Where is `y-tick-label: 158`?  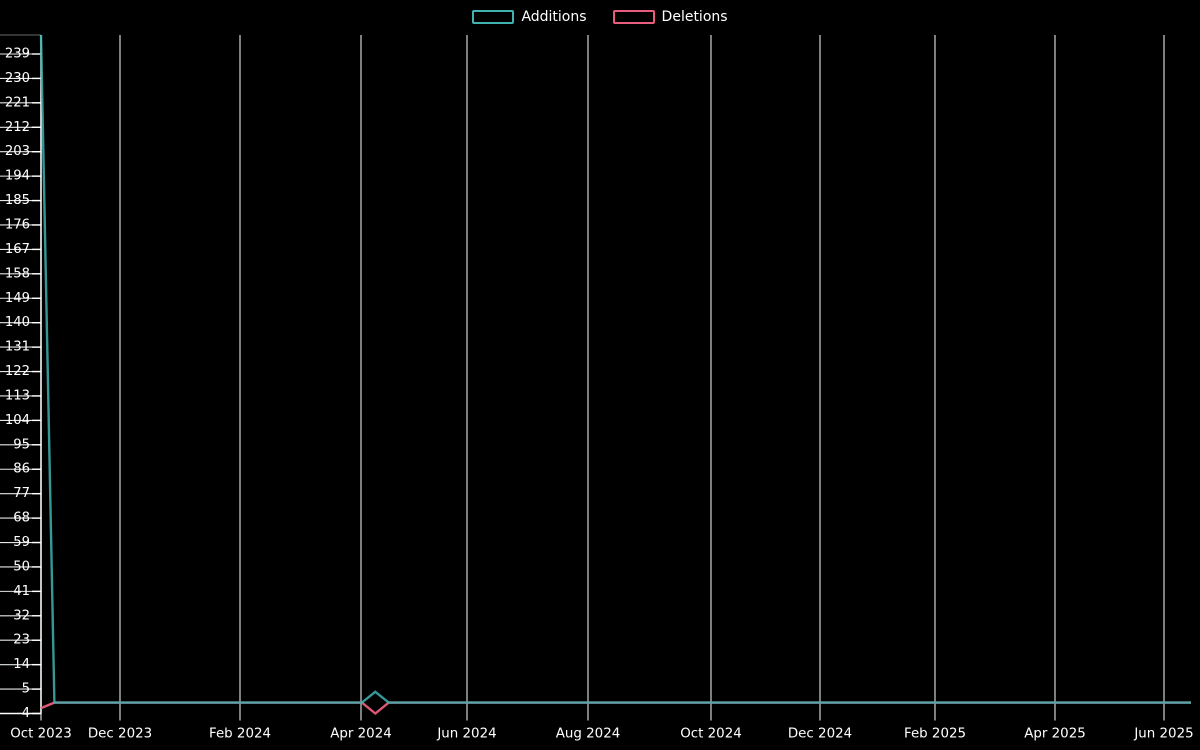
y-tick-label: 158 is located at coordinates (17, 273).